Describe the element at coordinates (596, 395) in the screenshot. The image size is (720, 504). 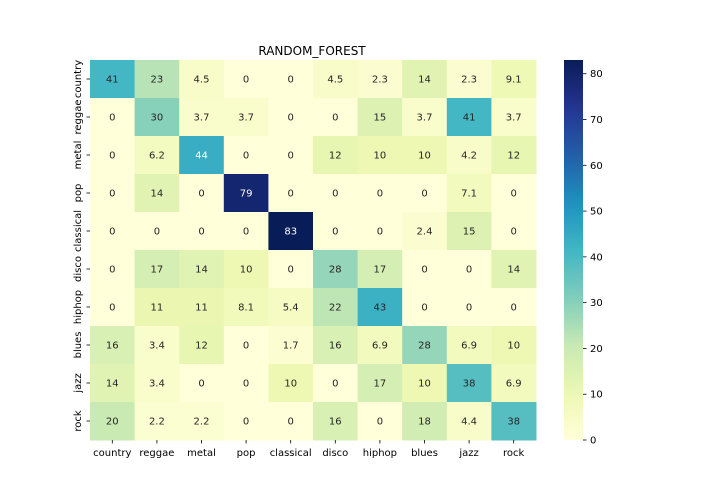
I see `colorbar-tick-label: 10` at that location.